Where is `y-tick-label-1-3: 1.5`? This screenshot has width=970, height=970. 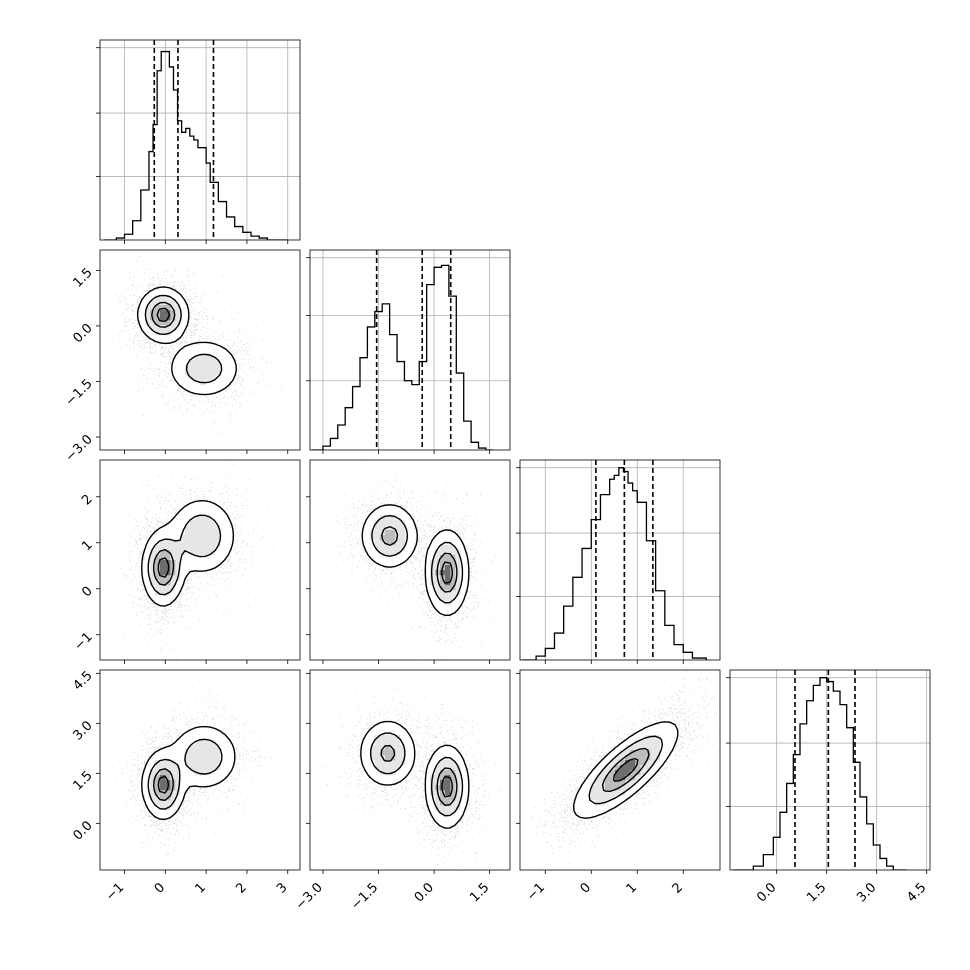
y-tick-label-1-3: 1.5 is located at coordinates (82, 277).